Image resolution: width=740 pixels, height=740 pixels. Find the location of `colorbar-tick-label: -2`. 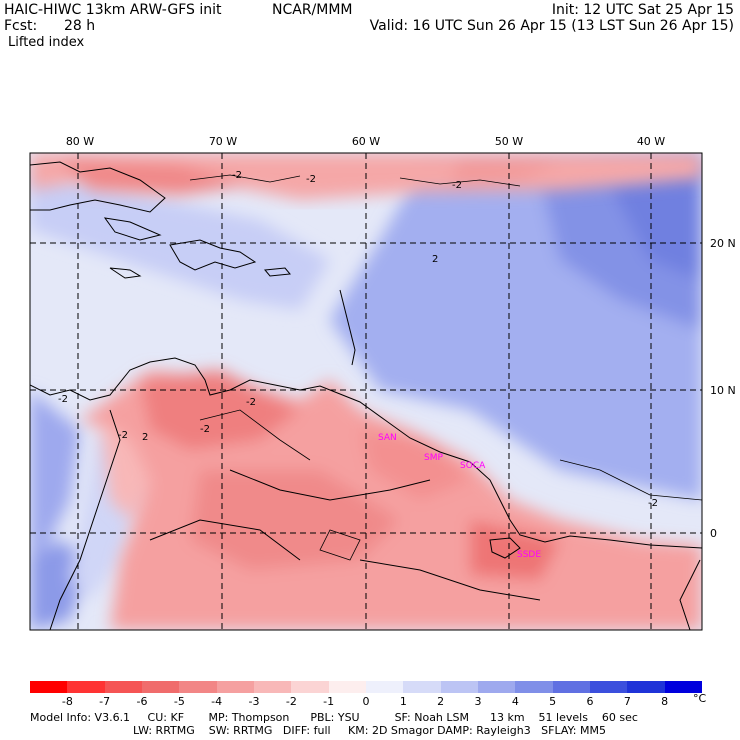

colorbar-tick-label: -2 is located at coordinates (291, 701).